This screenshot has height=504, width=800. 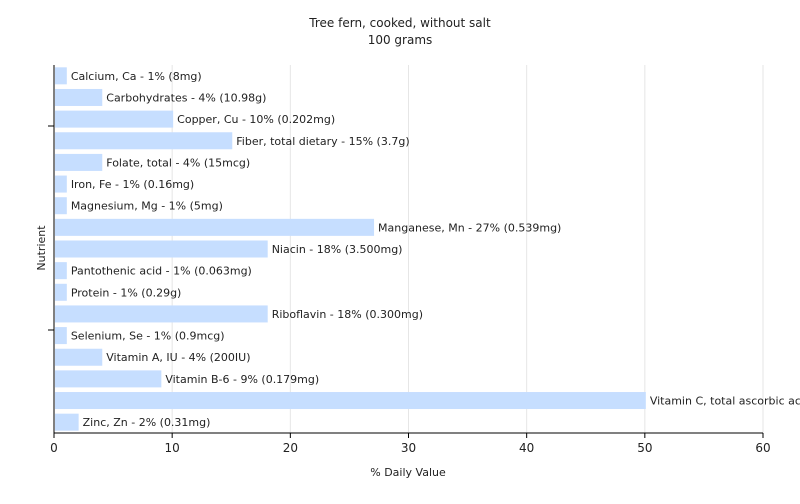 What do you see at coordinates (178, 162) in the screenshot?
I see `bar-label: Folate, total - 4% (15mcg)` at bounding box center [178, 162].